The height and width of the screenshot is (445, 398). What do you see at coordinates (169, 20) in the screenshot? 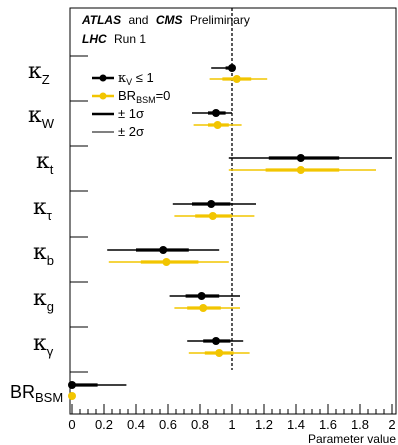
I see `cms-label: CMS` at bounding box center [169, 20].